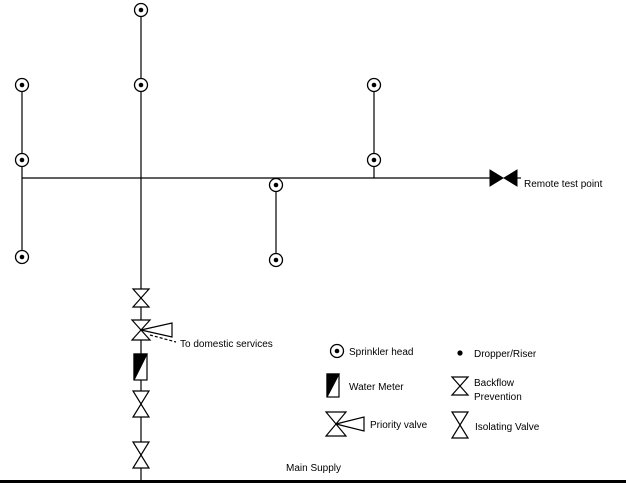 The image size is (626, 496). Describe the element at coordinates (153, 378) in the screenshot. I see `riser-fittings` at that location.